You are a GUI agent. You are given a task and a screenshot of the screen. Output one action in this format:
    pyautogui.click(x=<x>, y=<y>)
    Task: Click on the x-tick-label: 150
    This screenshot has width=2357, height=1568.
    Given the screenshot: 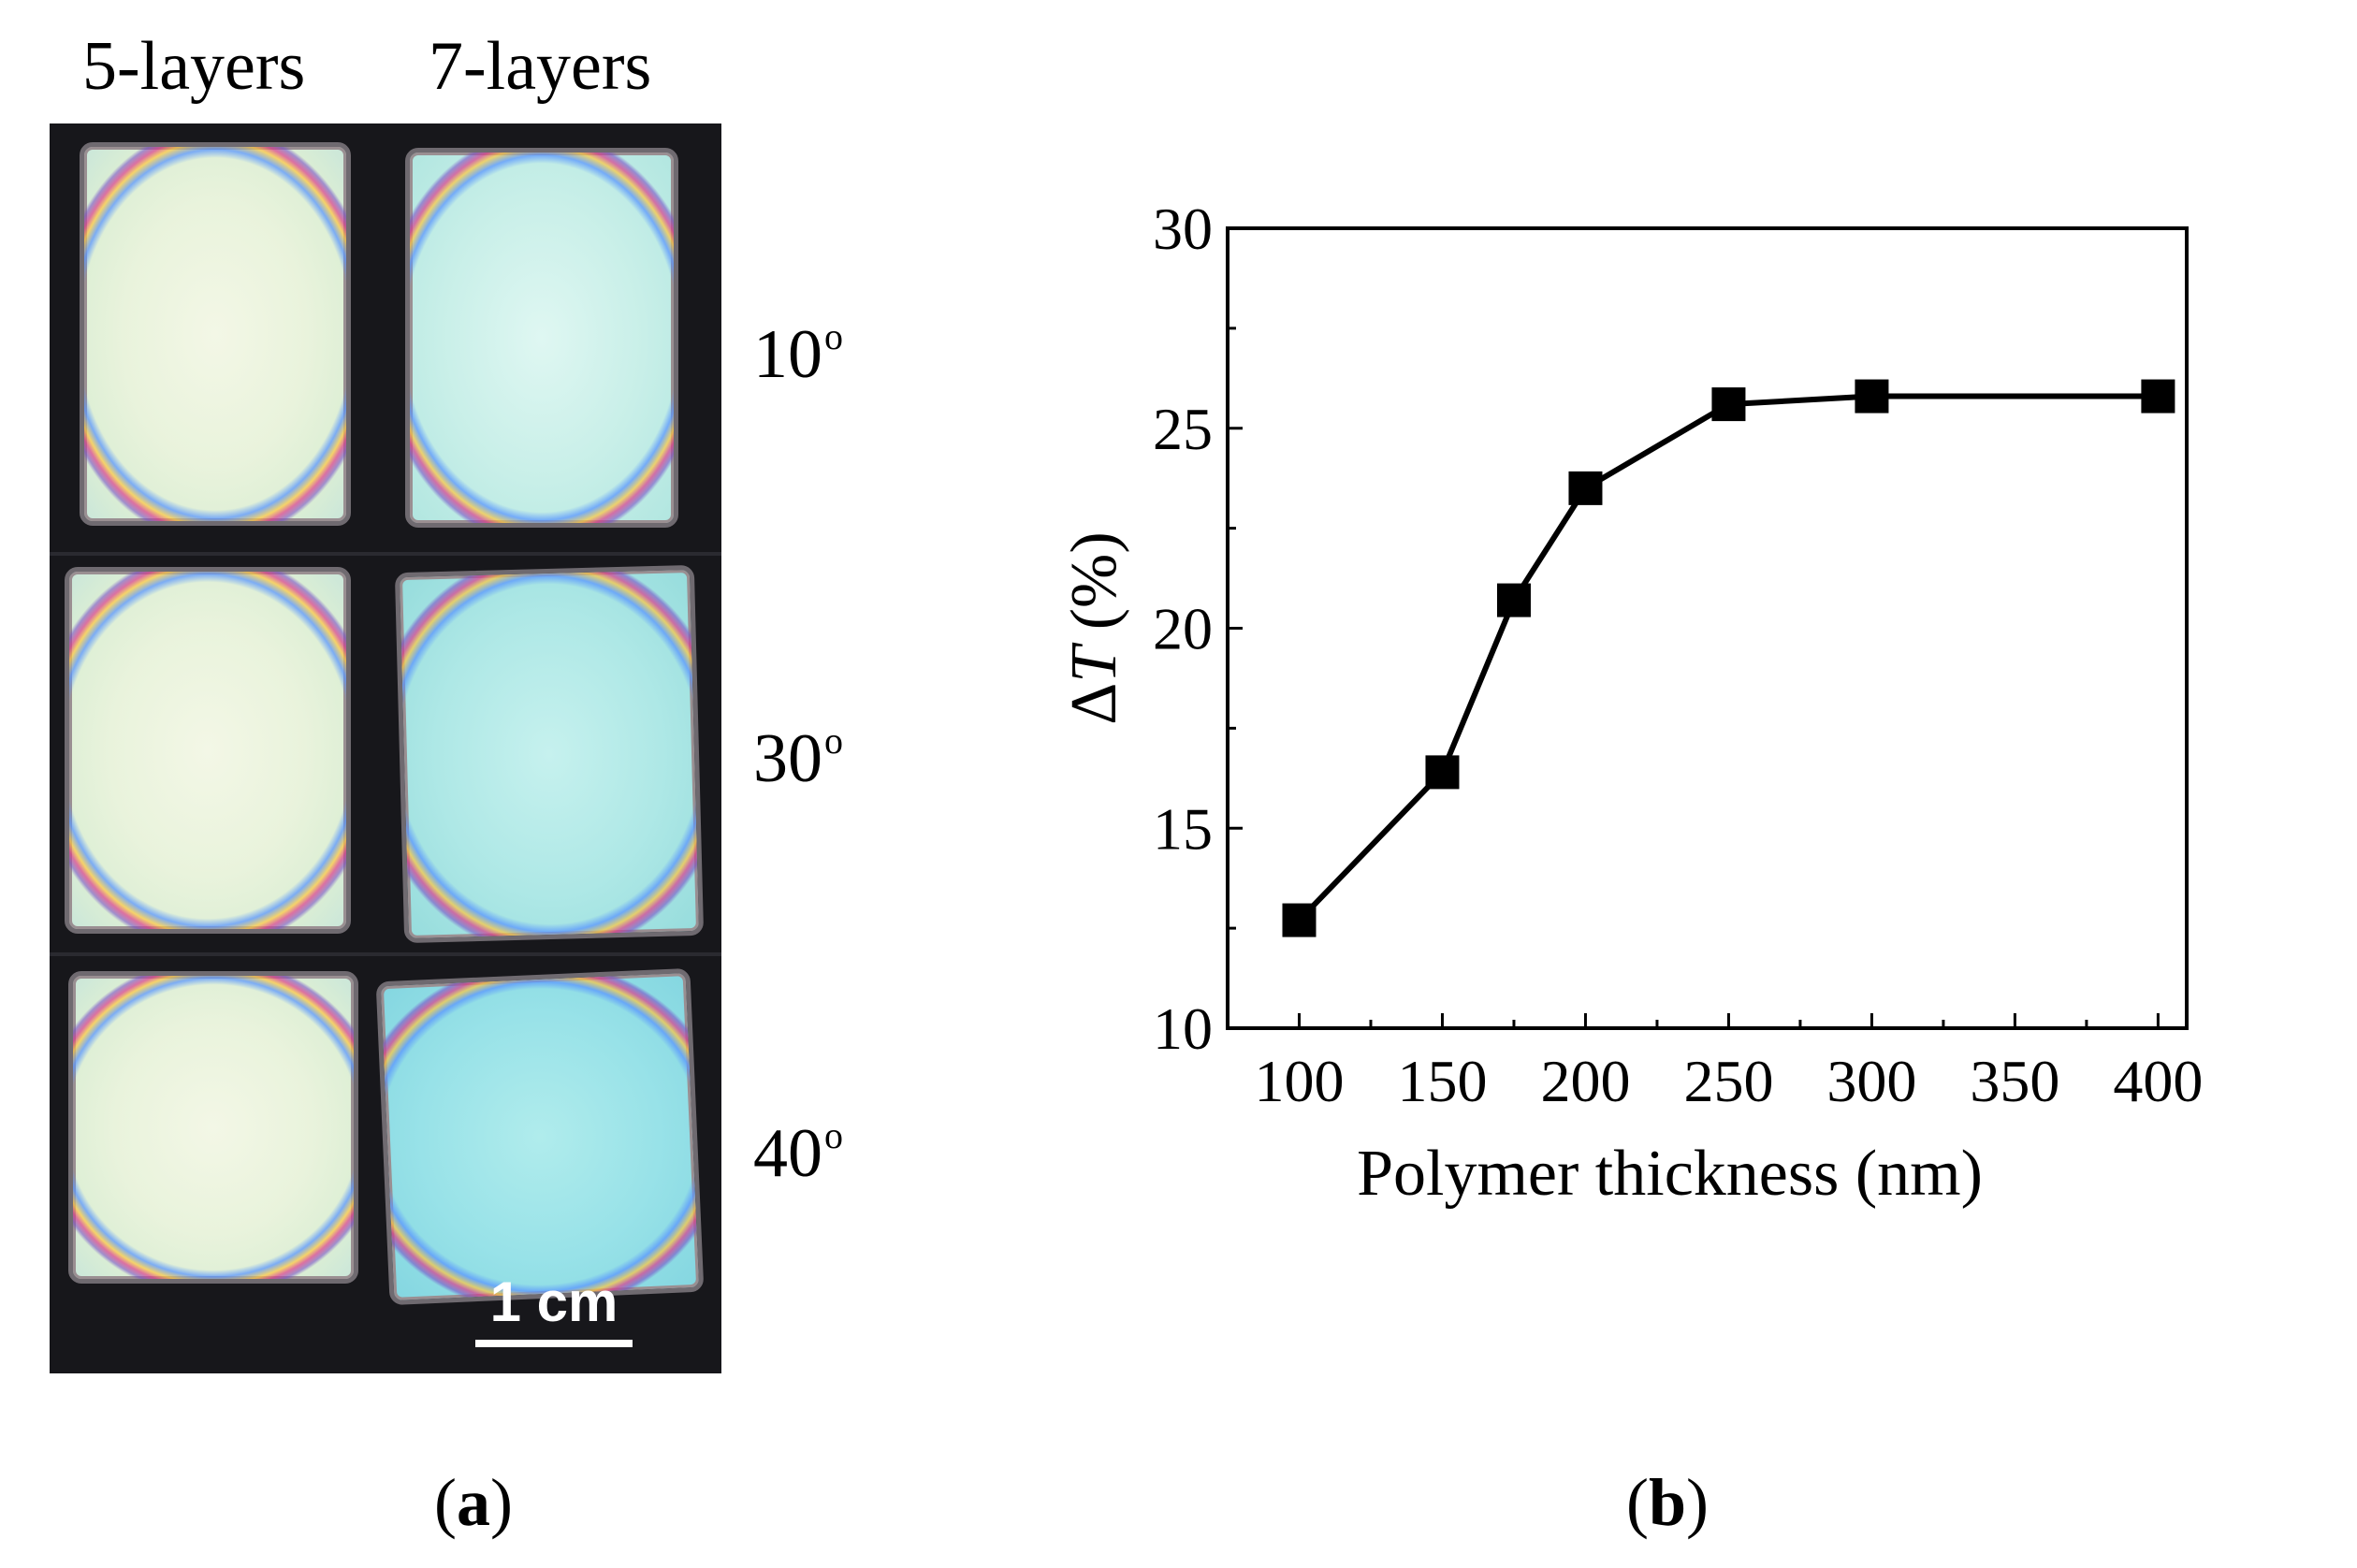 What is the action you would take?
    pyautogui.click(x=1442, y=1081)
    